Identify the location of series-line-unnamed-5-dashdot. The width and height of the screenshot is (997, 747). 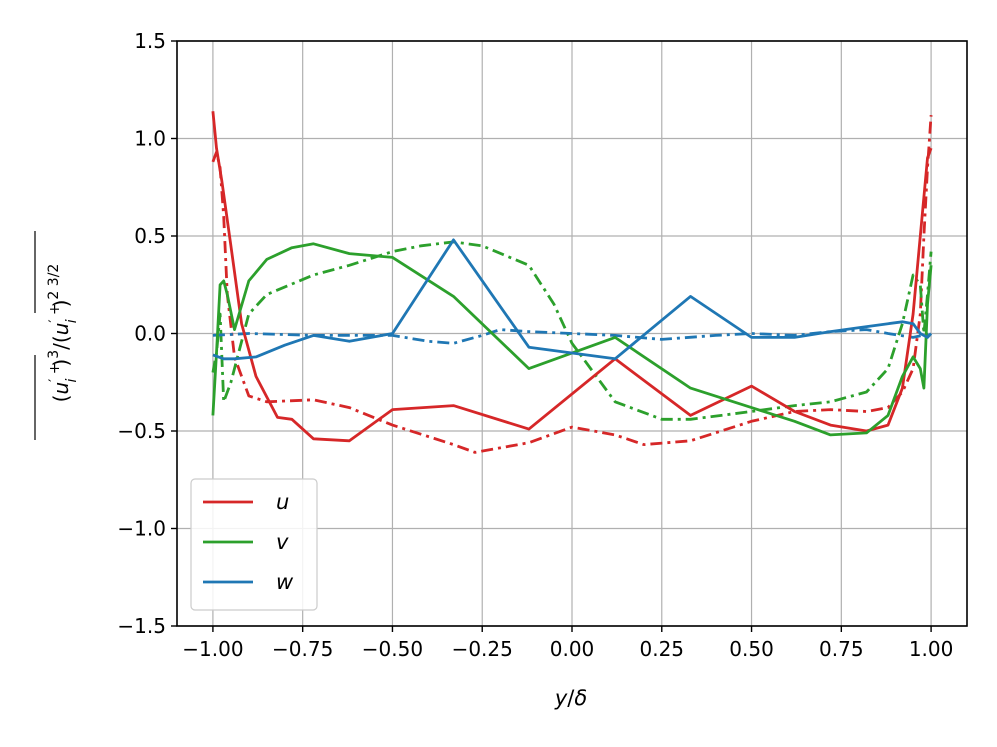
(572, 336).